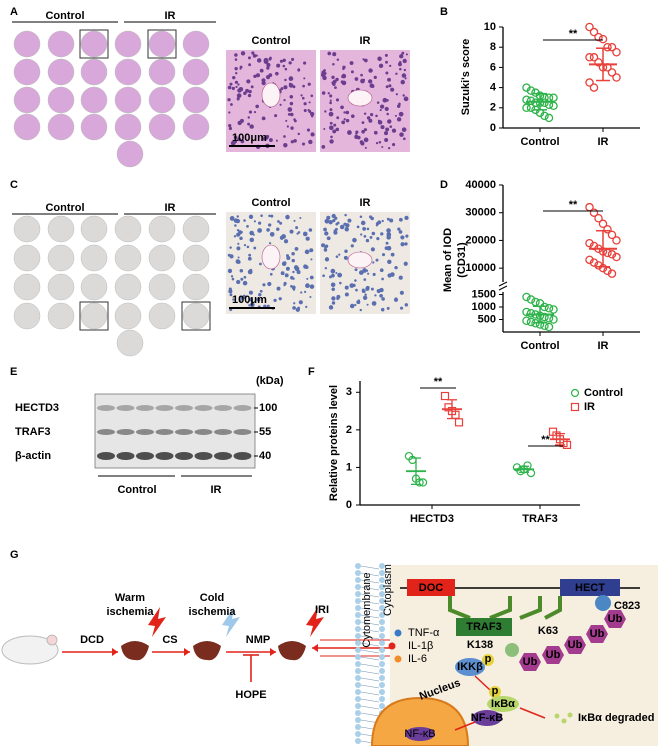 The image size is (658, 746). What do you see at coordinates (575, 407) in the screenshot?
I see `legend-marker` at bounding box center [575, 407].